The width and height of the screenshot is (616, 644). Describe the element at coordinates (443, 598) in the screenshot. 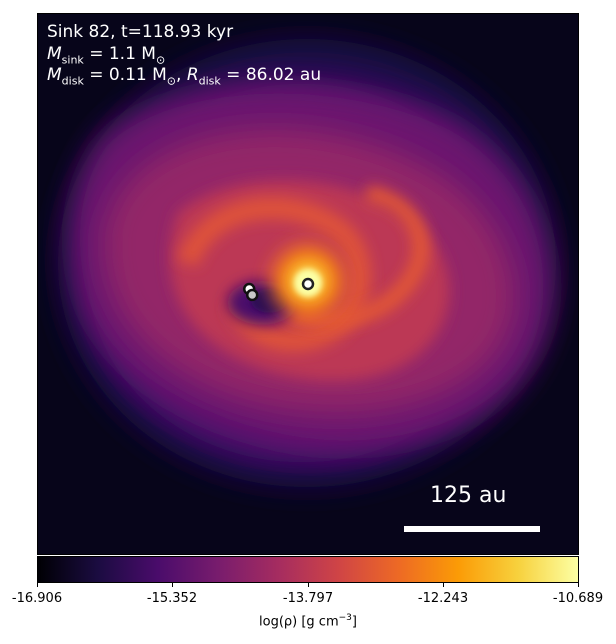

I see `colorbar-tick-label: -12.243` at that location.